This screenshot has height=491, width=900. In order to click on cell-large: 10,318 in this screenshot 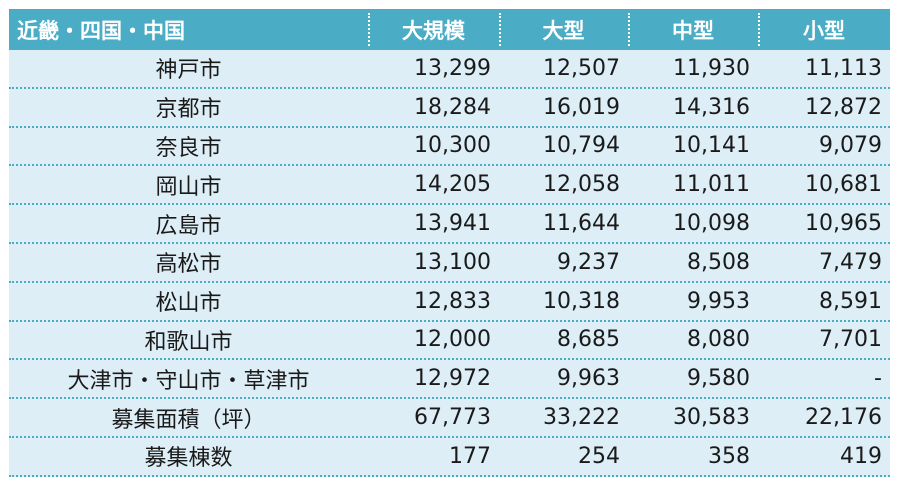, I will do `click(581, 301)`.